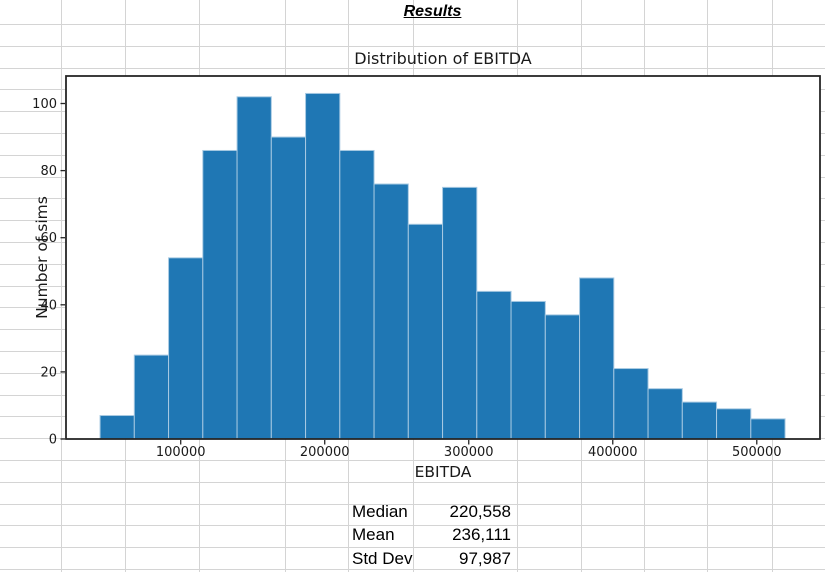 This screenshot has height=572, width=825. I want to click on x-tick-label: 500000, so click(757, 452).